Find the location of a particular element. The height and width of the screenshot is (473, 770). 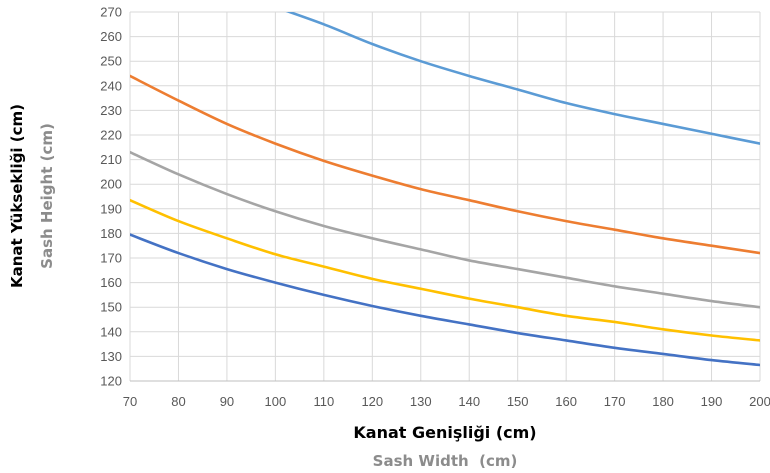

x-tick-label: 120 is located at coordinates (372, 401).